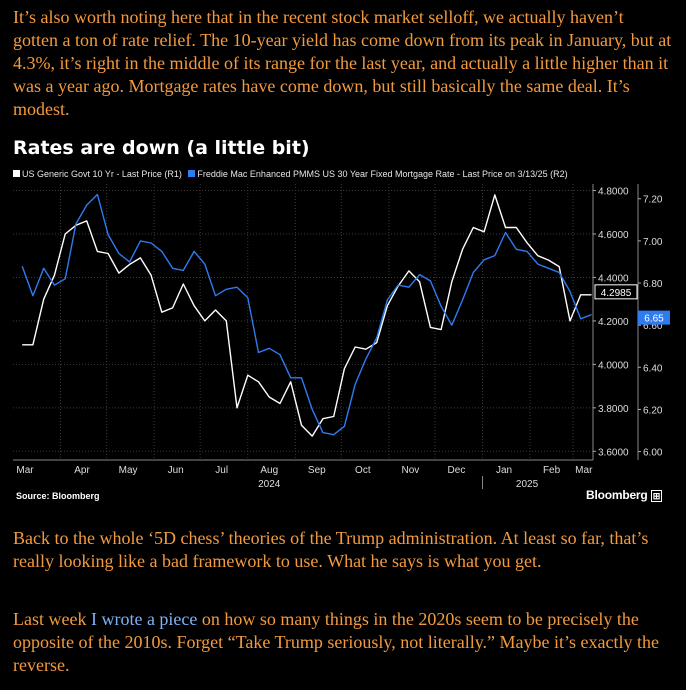 The width and height of the screenshot is (686, 690). What do you see at coordinates (504, 470) in the screenshot?
I see `x-tick-label: Jan` at bounding box center [504, 470].